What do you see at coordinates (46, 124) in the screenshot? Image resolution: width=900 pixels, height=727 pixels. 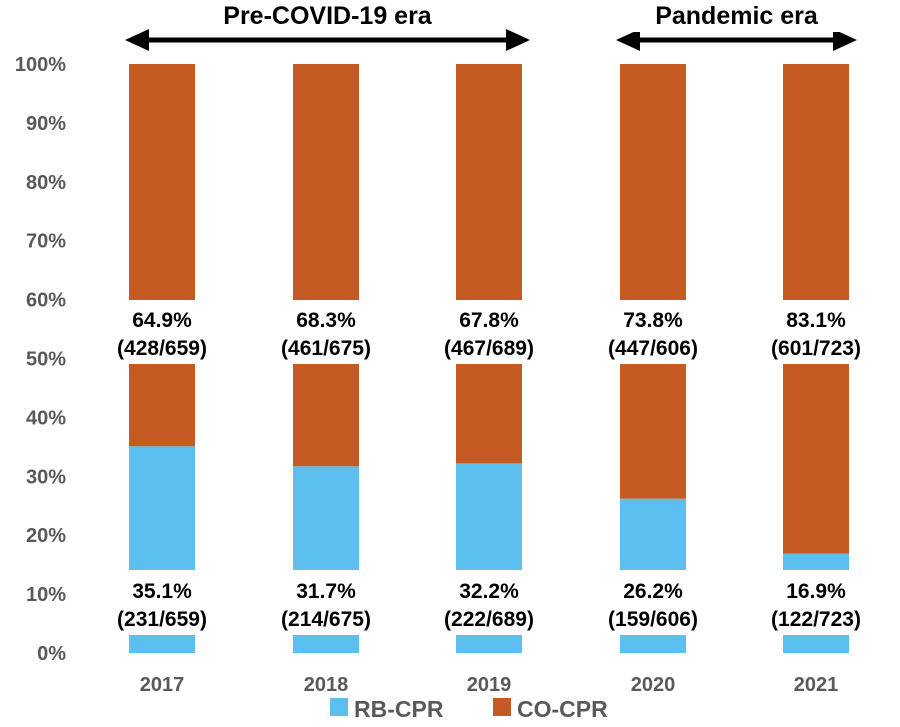 I see `y-tick-label: 90%` at bounding box center [46, 124].